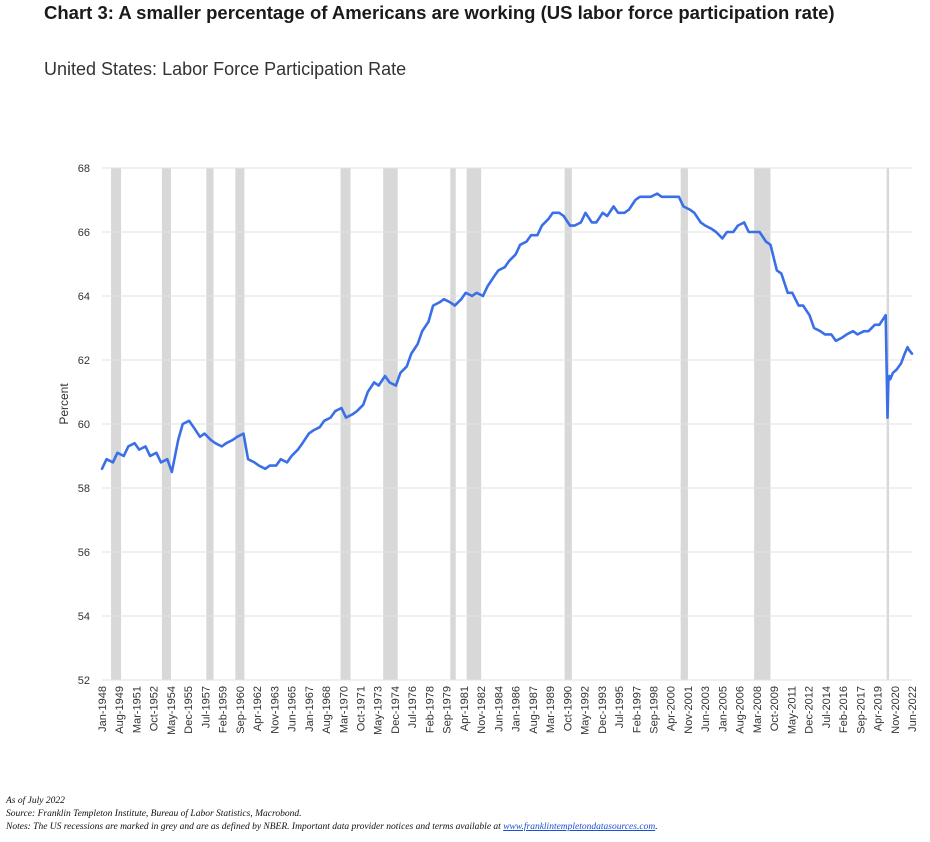 The image size is (930, 842). What do you see at coordinates (723, 709) in the screenshot?
I see `x-tick-label: Jan-2005` at bounding box center [723, 709].